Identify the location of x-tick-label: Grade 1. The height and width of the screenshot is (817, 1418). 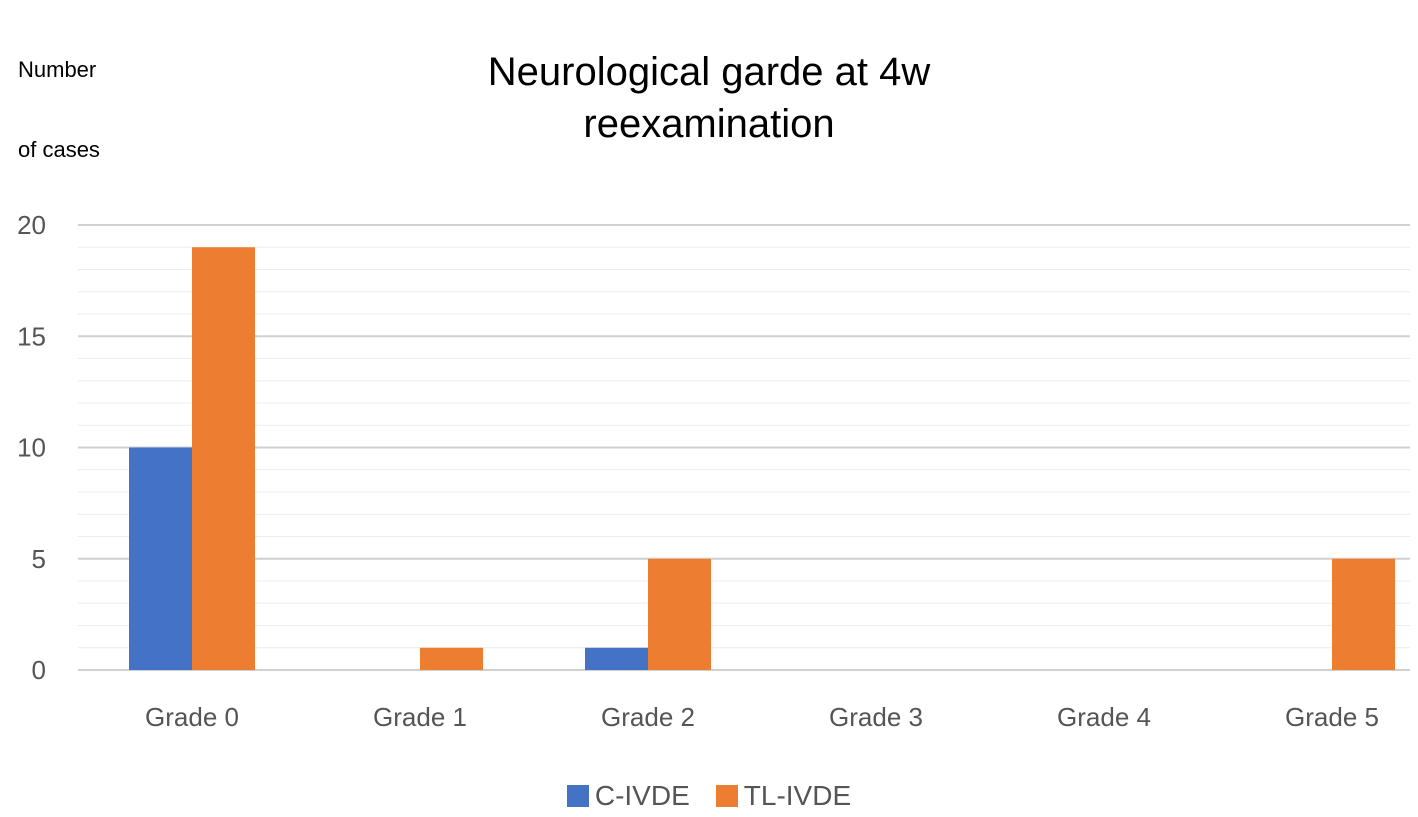
(420, 717).